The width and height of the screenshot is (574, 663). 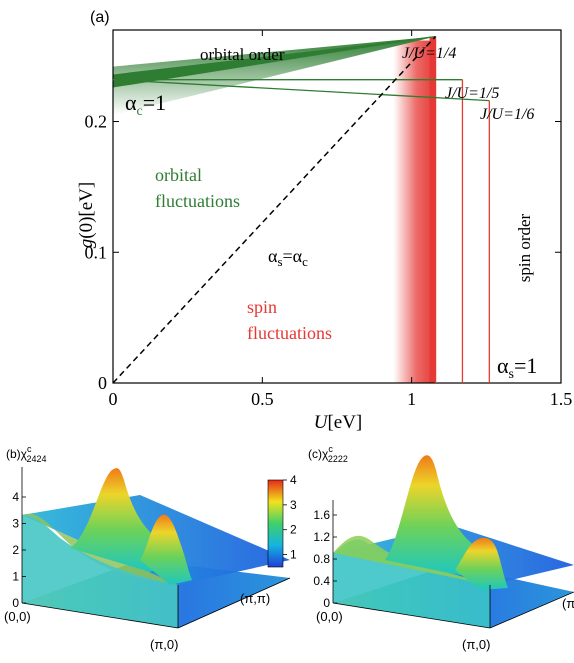 I want to click on label-alpha-c: αc=1, so click(x=145, y=104).